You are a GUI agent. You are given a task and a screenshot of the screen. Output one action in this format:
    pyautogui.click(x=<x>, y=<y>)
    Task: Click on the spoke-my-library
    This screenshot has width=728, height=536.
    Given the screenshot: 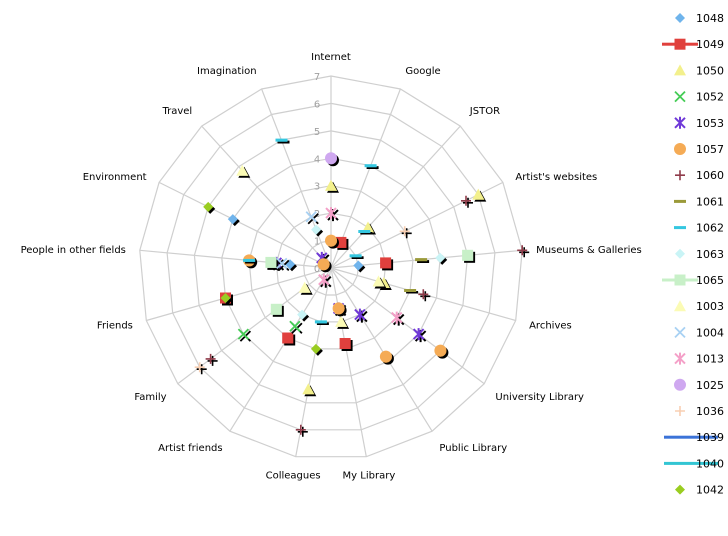 What is the action you would take?
    pyautogui.click(x=348, y=362)
    